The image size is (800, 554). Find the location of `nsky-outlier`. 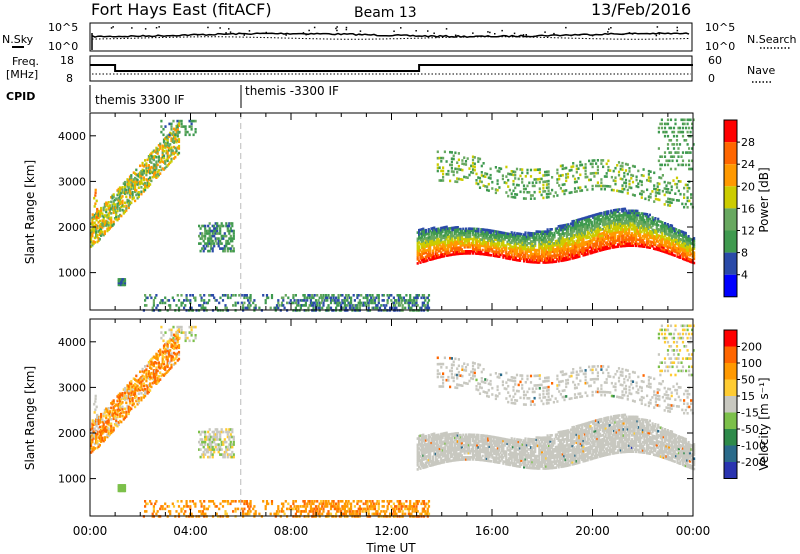

nsky-outlier is located at coordinates (156, 28).